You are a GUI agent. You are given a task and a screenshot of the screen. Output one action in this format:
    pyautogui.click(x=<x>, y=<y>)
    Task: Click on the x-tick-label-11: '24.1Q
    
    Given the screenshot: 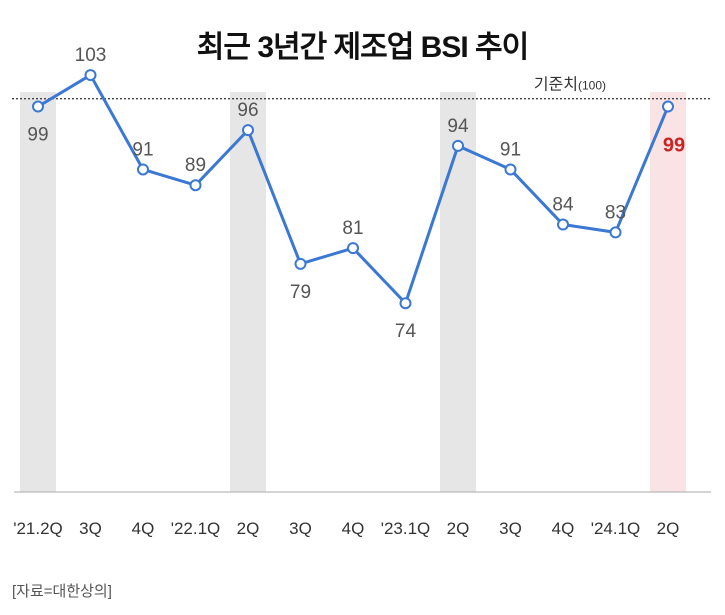 What is the action you would take?
    pyautogui.click(x=616, y=528)
    